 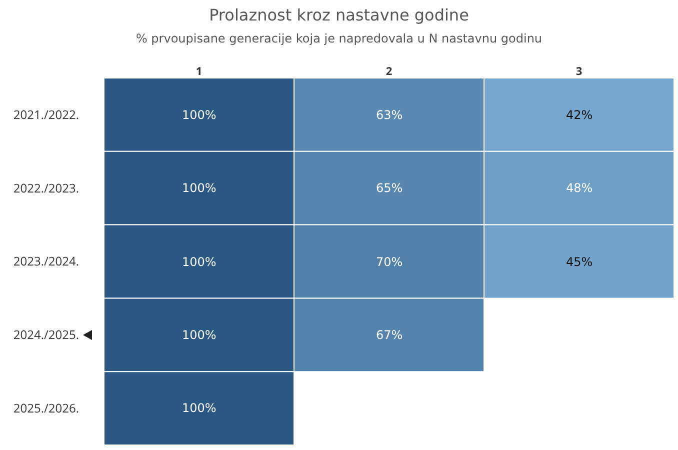 What do you see at coordinates (389, 71) in the screenshot?
I see `x-tick-label: 2` at bounding box center [389, 71].